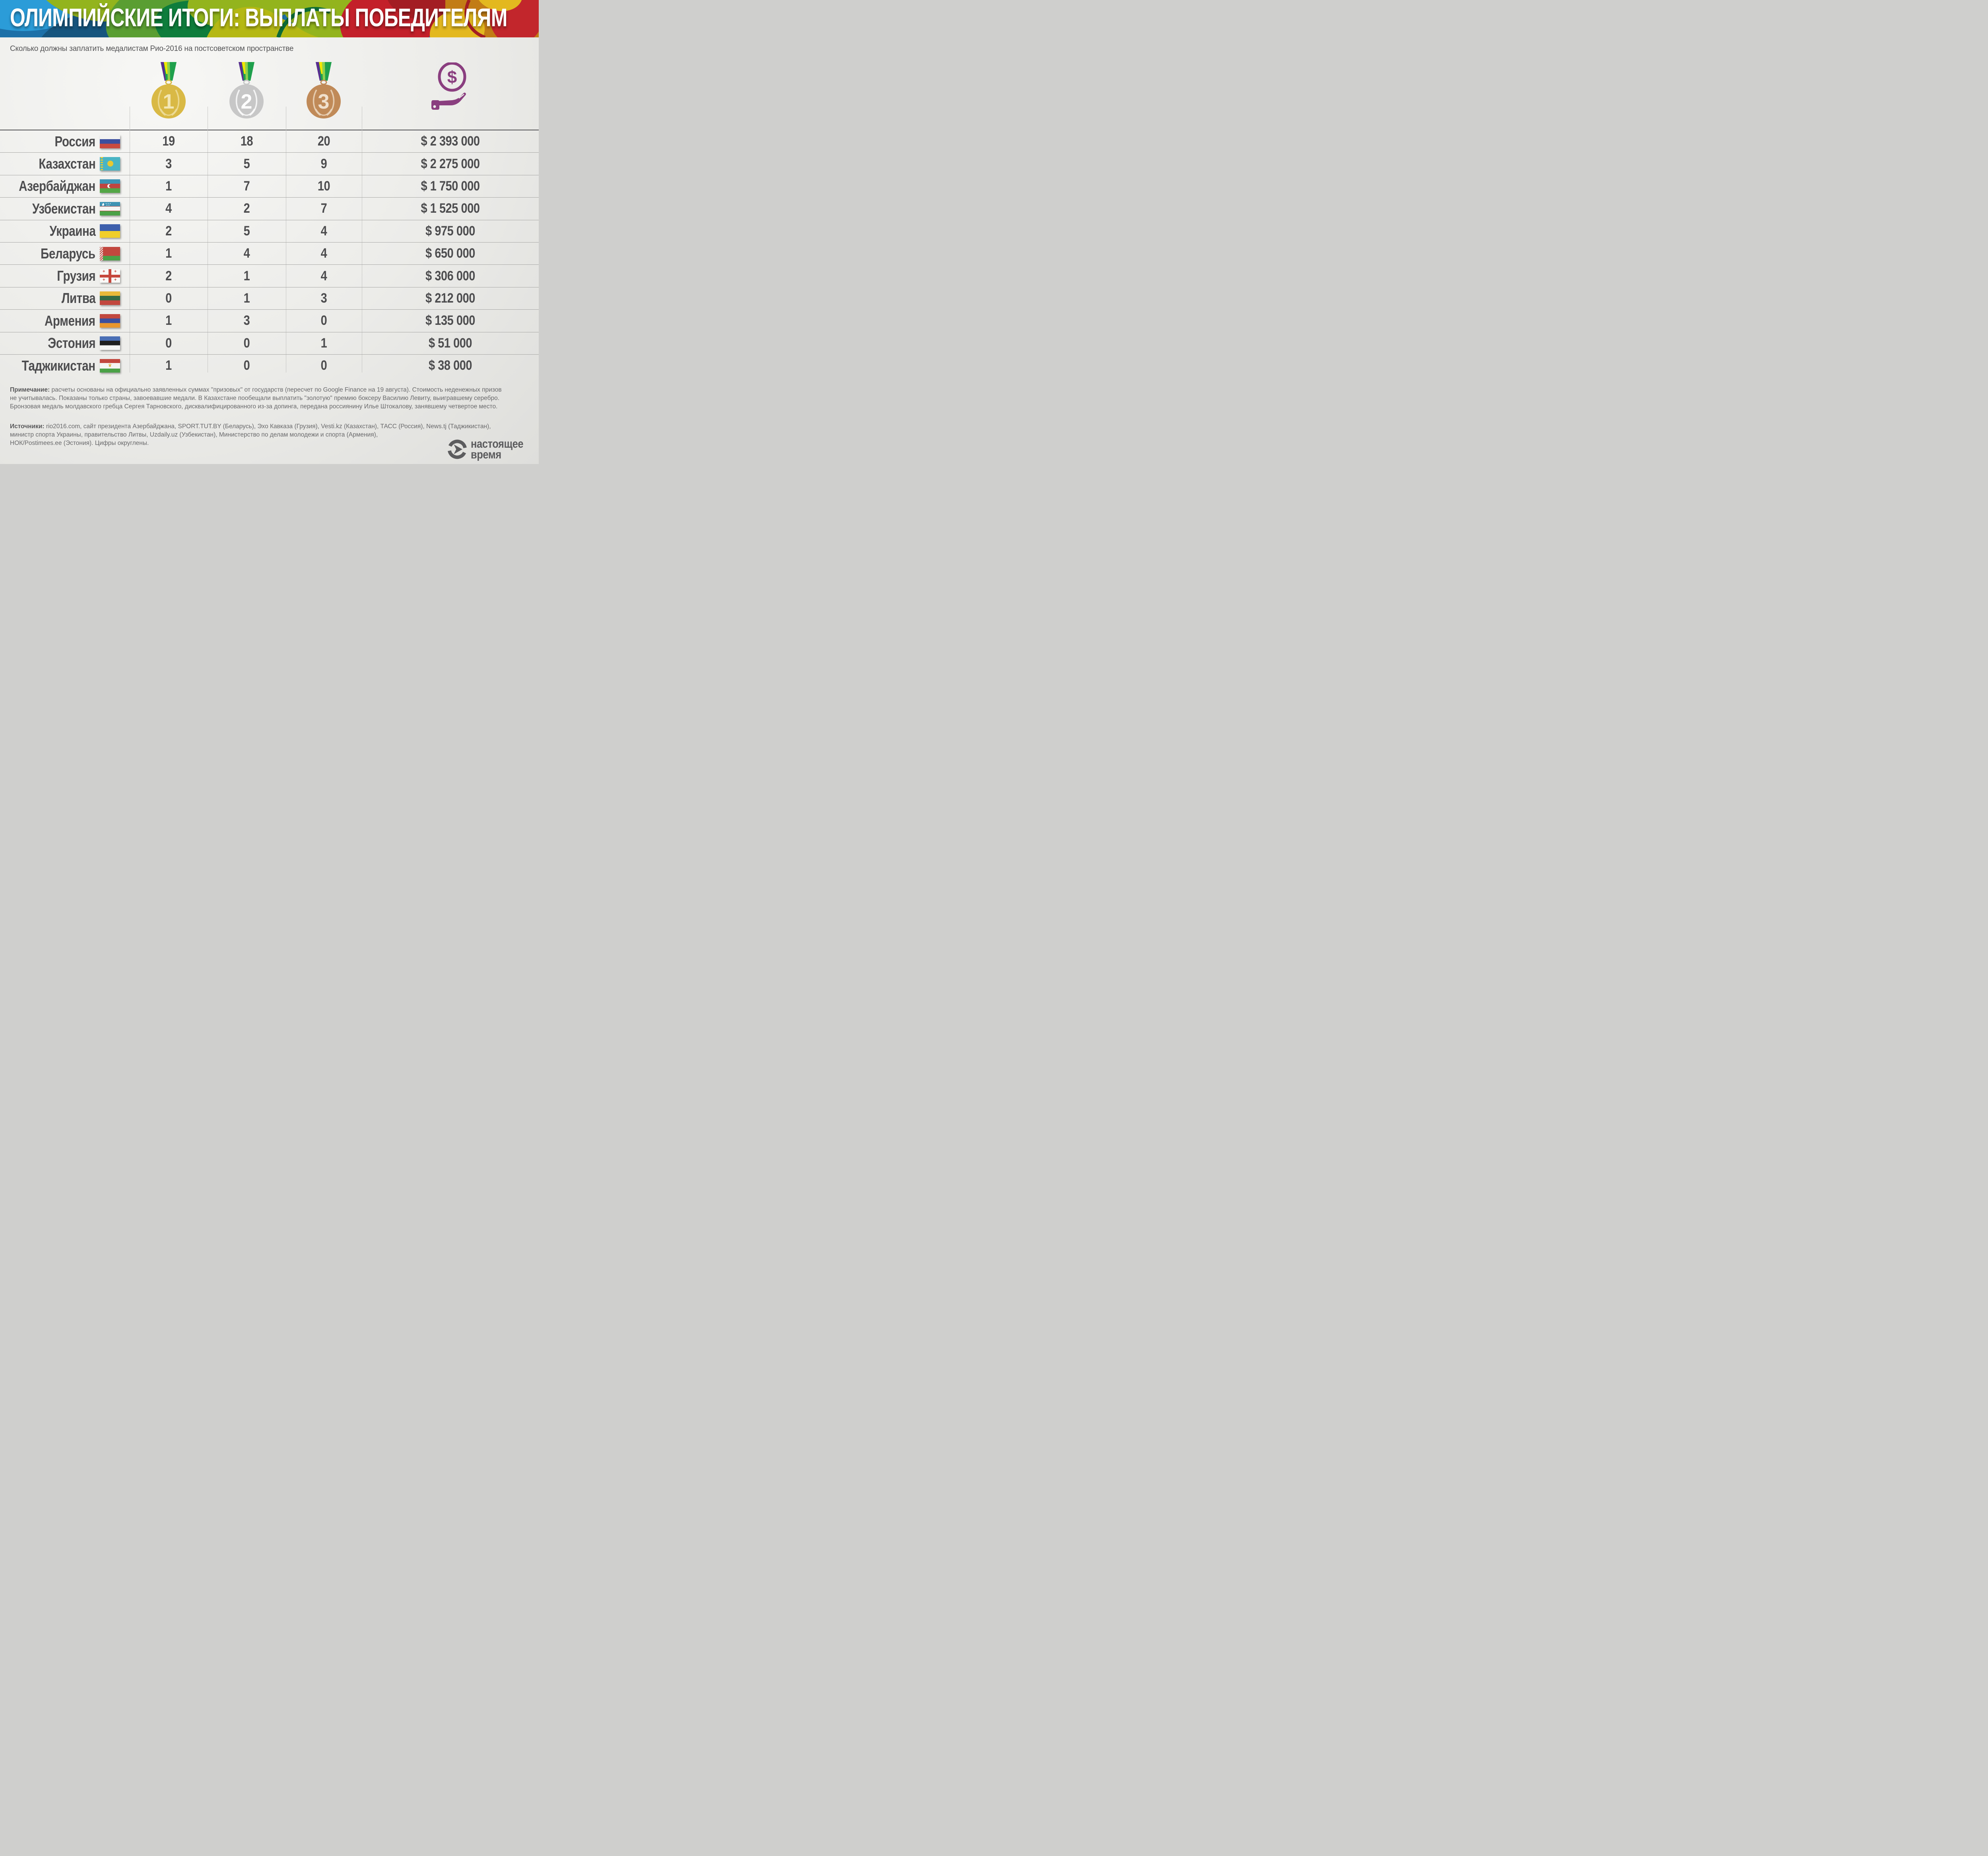  I want to click on table-row: Армения 1 3 0 $ 135 000, so click(269, 321).